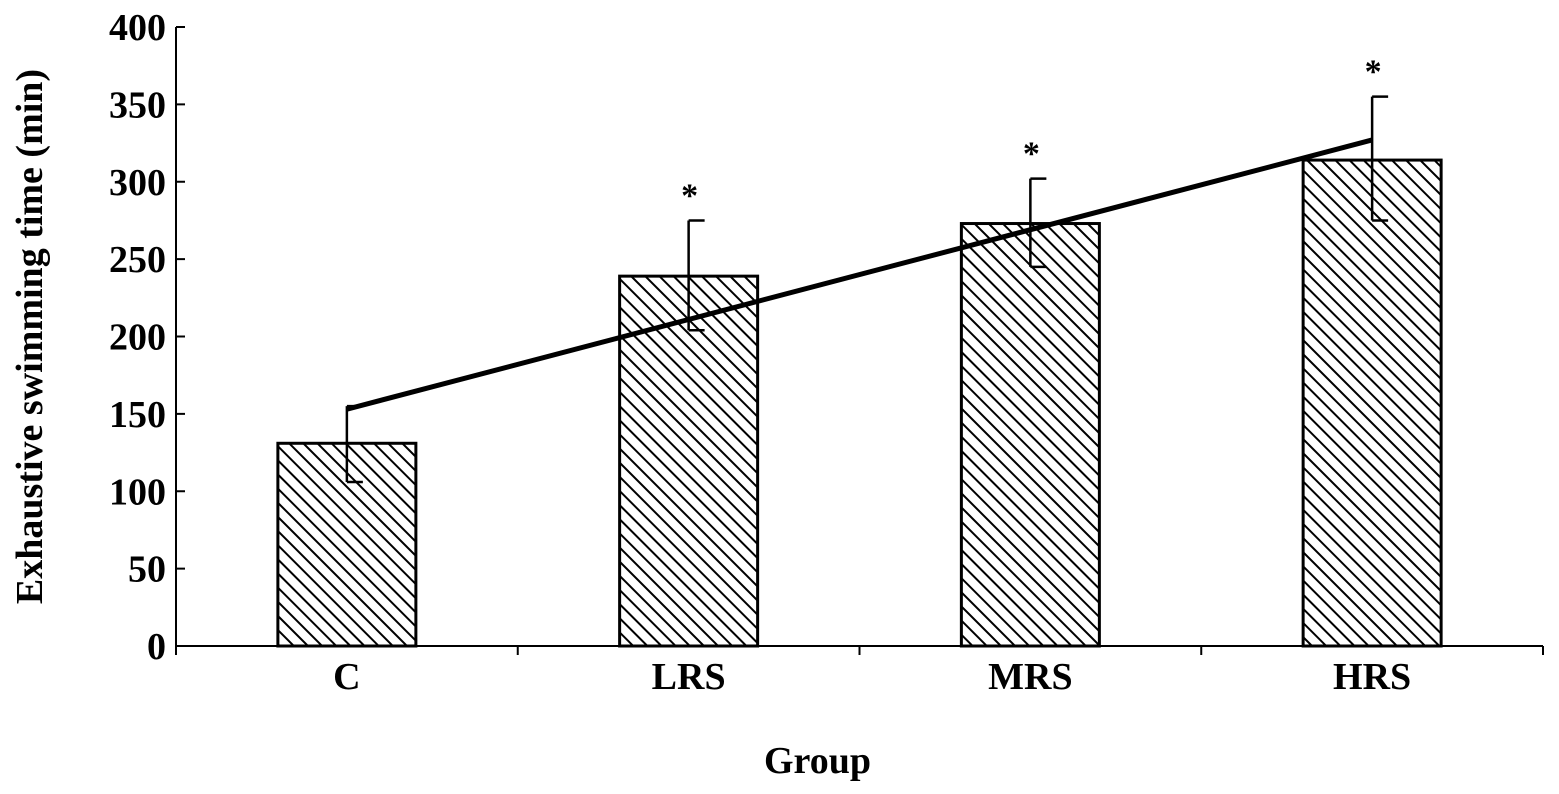 The width and height of the screenshot is (1559, 794). What do you see at coordinates (137, 183) in the screenshot?
I see `y-tick-label: 300` at bounding box center [137, 183].